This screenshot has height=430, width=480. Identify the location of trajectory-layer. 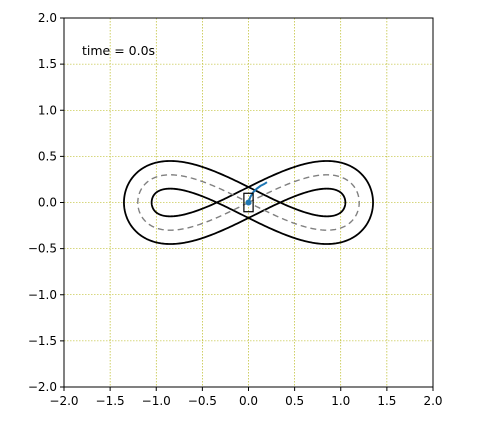
(257, 192).